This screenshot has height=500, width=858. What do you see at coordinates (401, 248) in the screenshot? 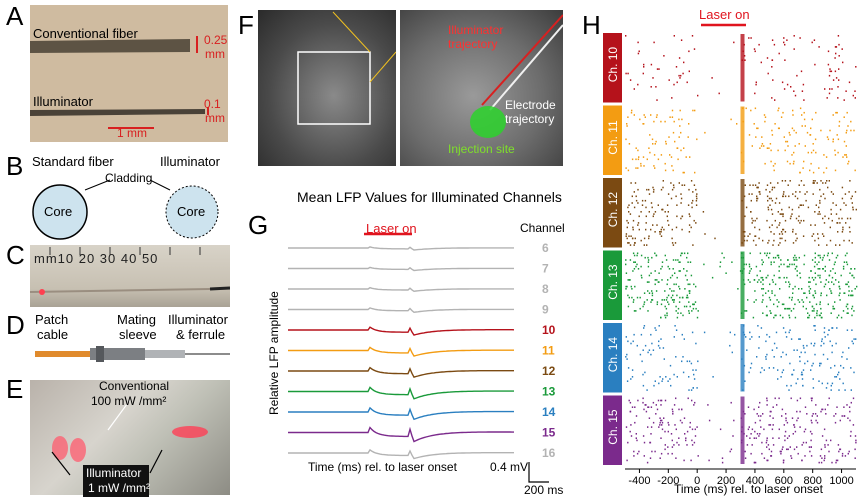
I see `lfp-trace-ch6` at bounding box center [401, 248].